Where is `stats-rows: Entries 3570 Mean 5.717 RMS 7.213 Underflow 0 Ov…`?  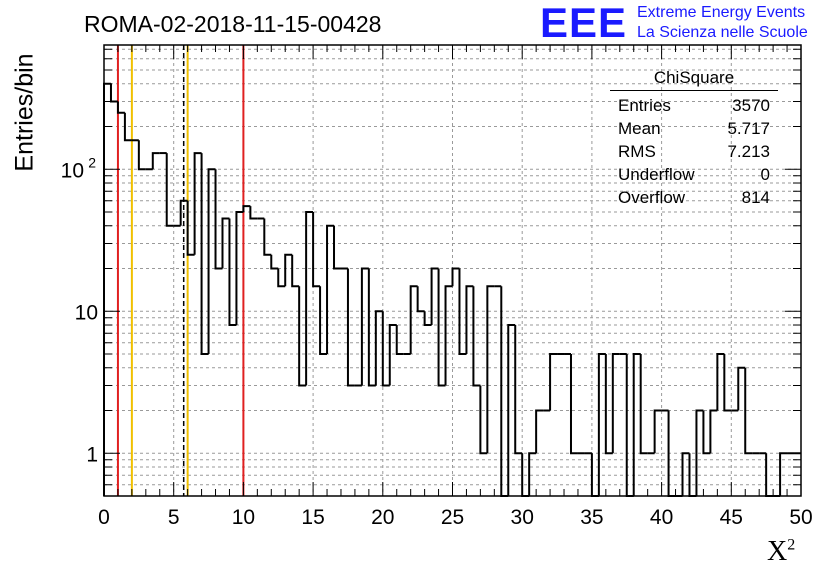 stats-rows: Entries 3570 Mean 5.717 RMS 7.213 Underflow 0 Ov… is located at coordinates (694, 151).